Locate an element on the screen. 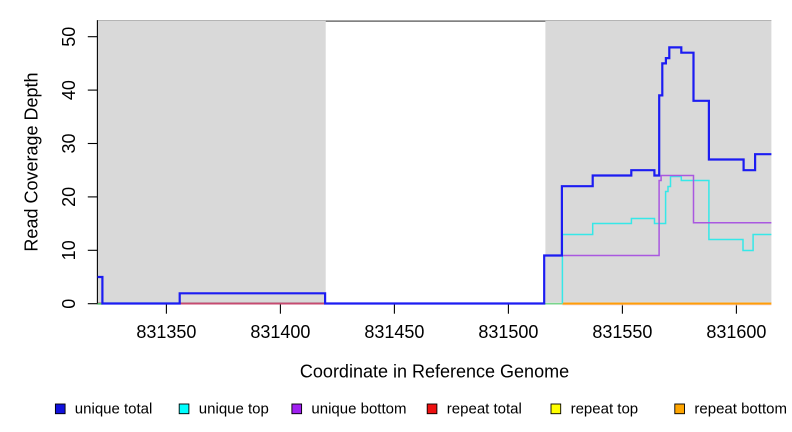 Image resolution: width=792 pixels, height=432 pixels. svg-text: 20 is located at coordinates (69, 197).